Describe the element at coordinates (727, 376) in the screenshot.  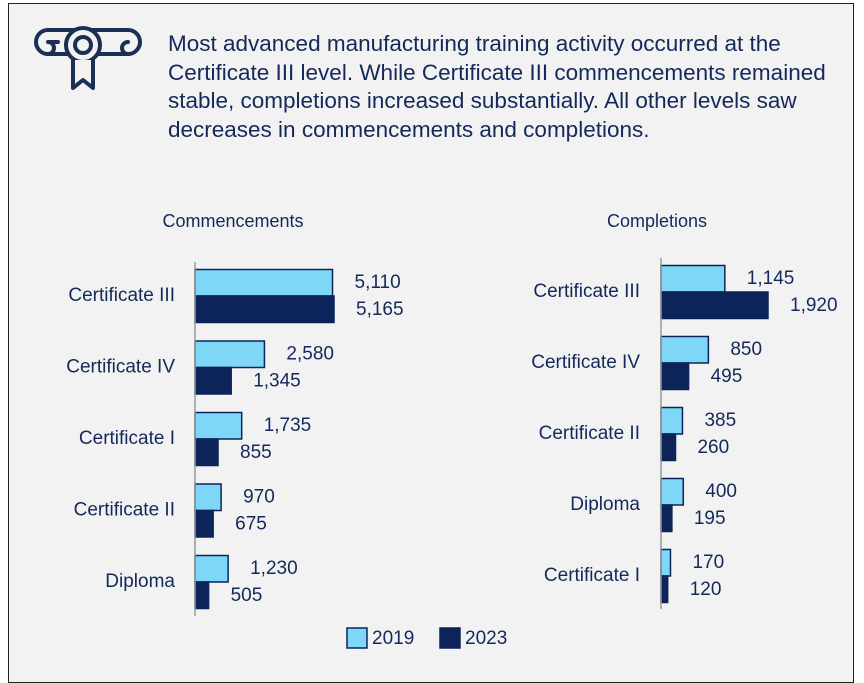
I see `value-label: 495` at that location.